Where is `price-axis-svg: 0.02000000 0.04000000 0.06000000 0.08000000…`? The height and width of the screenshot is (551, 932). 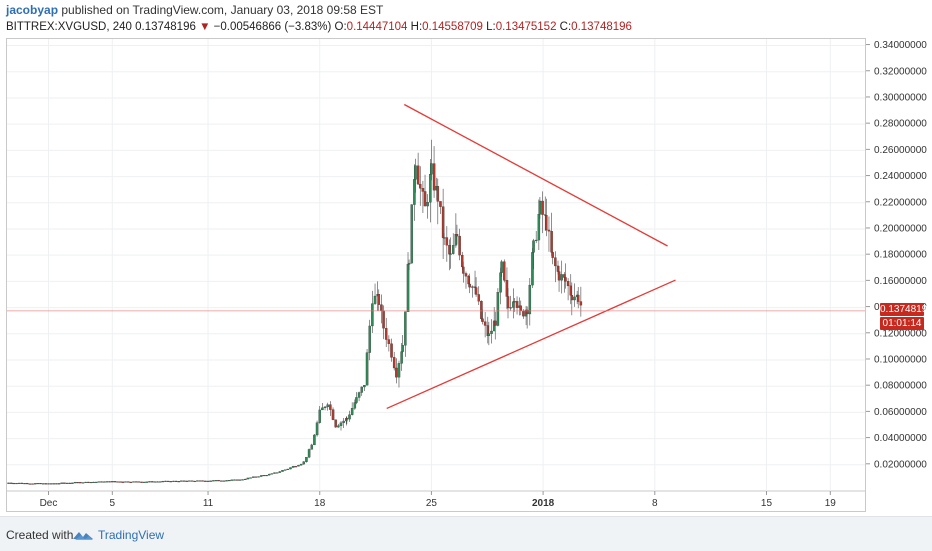
price-axis-svg: 0.02000000 0.04000000 0.06000000 0.08000000… is located at coordinates (896, 255).